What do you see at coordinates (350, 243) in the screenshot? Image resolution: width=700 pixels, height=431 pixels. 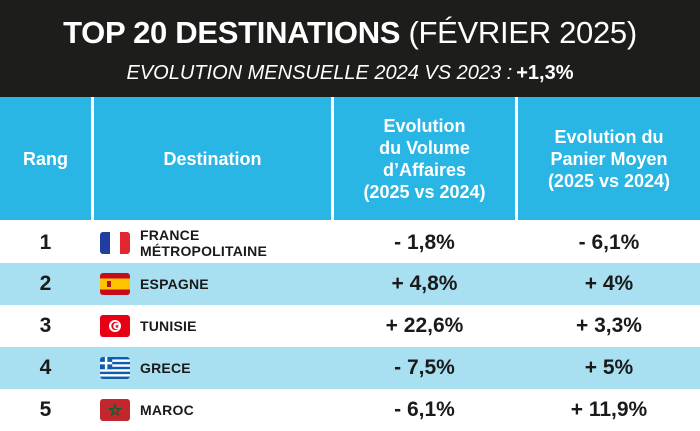 I see `table-row: 1 FRANCE MÉTROPOLITAINE - 1,8% - 6,1%` at bounding box center [350, 243].